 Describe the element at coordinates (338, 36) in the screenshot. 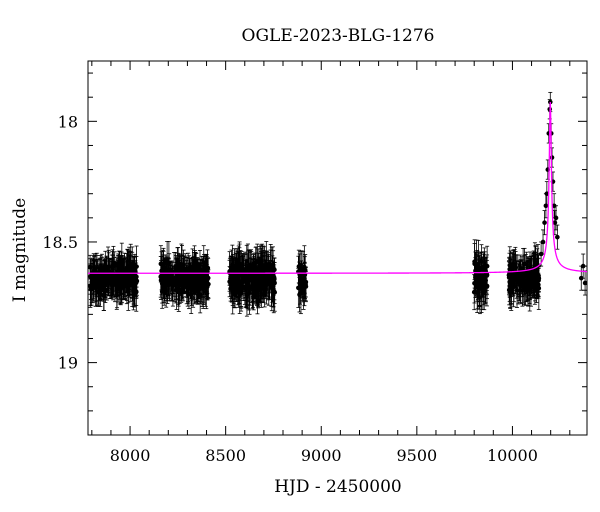

I see `chart-title: OGLE-2023-BLG-1276` at that location.